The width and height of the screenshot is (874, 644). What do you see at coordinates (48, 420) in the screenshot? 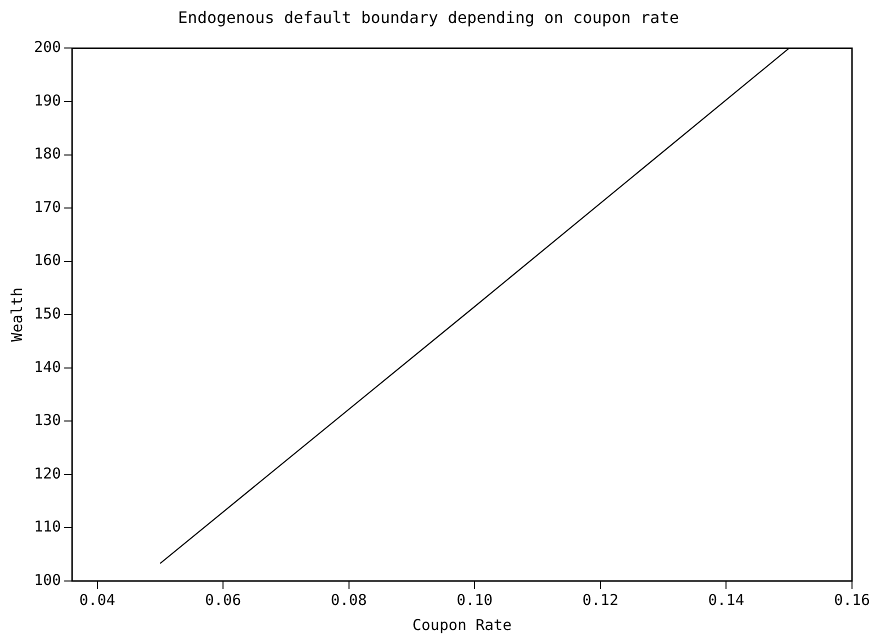
I see `y-tick-label: 130` at bounding box center [48, 420].